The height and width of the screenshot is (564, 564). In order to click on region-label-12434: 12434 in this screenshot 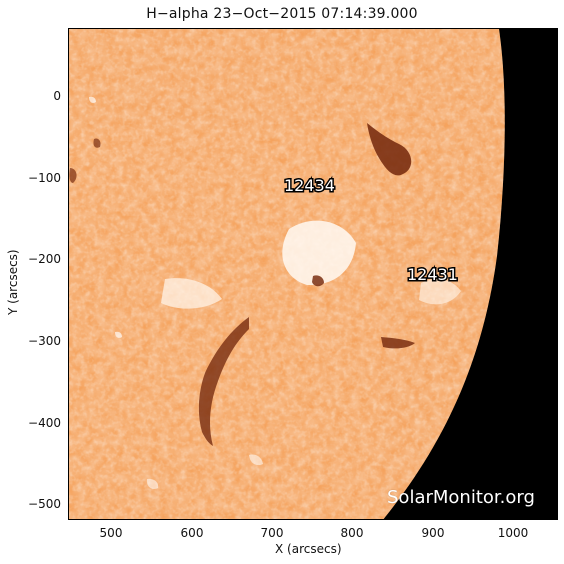, I will do `click(309, 185)`.